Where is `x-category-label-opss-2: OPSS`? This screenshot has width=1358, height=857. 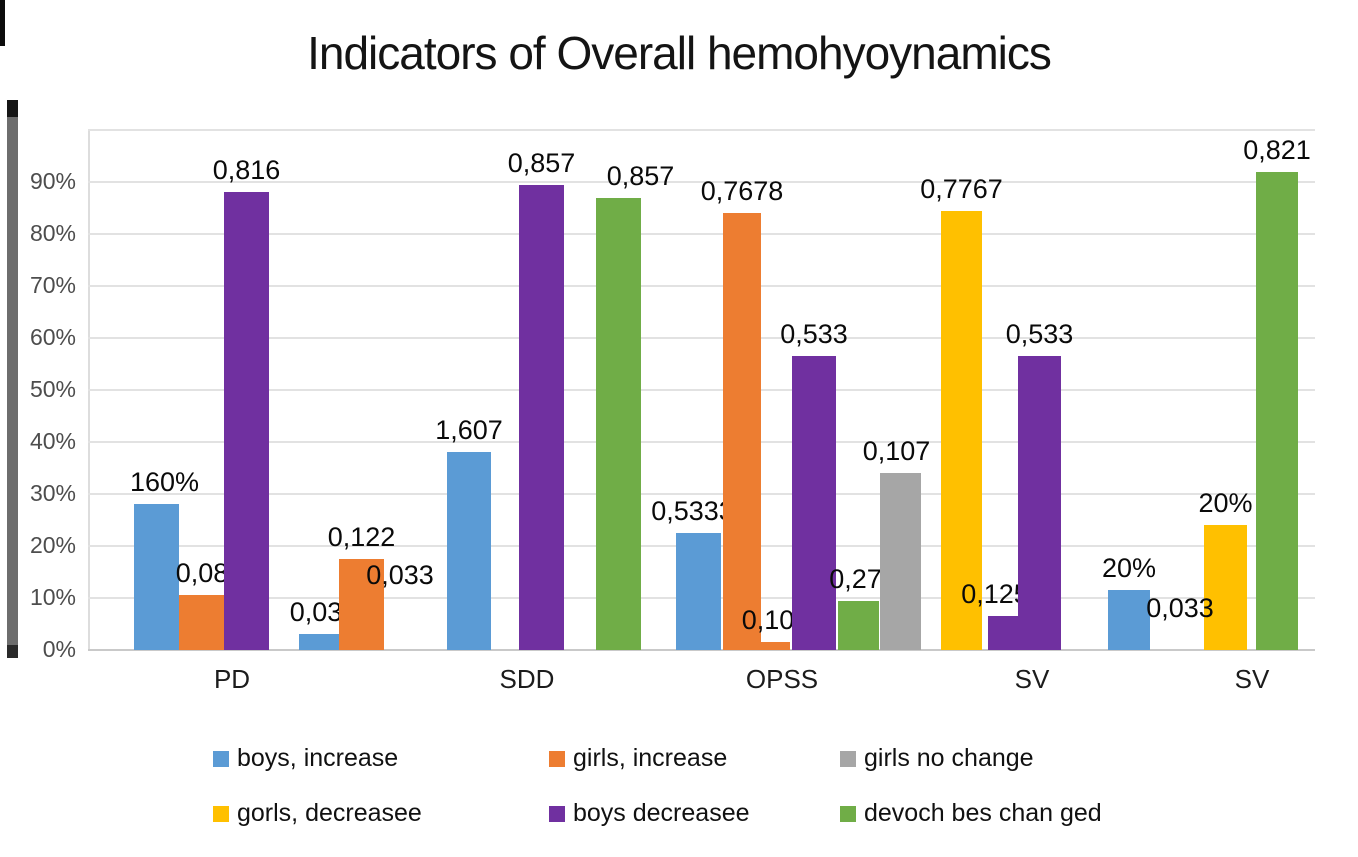
x-category-label-opss-2: OPSS is located at coordinates (782, 679).